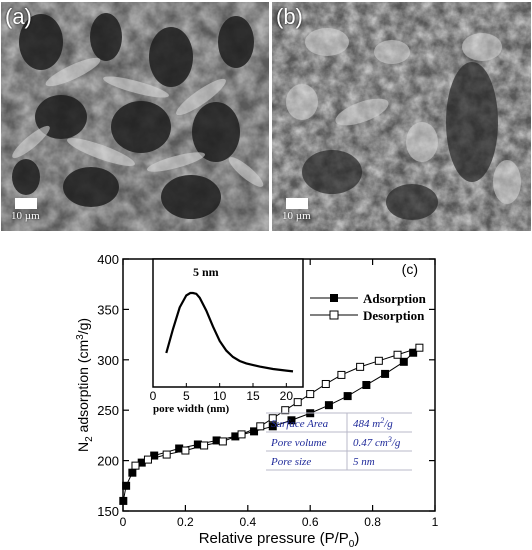 The image size is (532, 550). Describe the element at coordinates (394, 315) in the screenshot. I see `legend-label-desorption: Desorption` at that location.